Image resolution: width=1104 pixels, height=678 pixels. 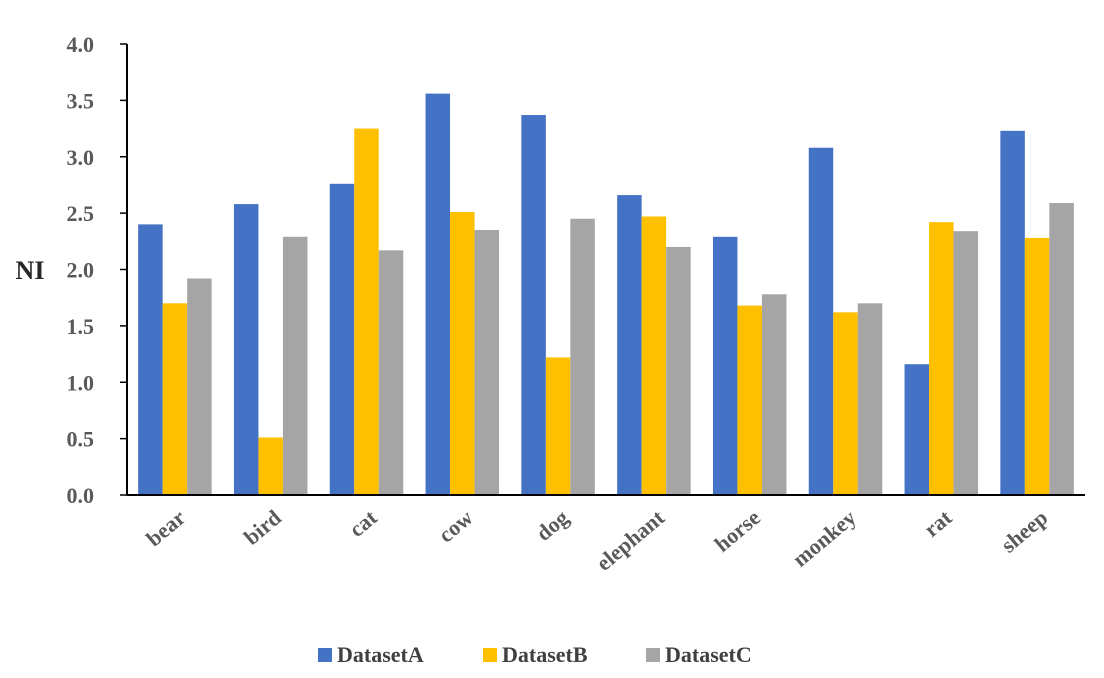 I want to click on y-axis-label: NI, so click(x=30, y=270).